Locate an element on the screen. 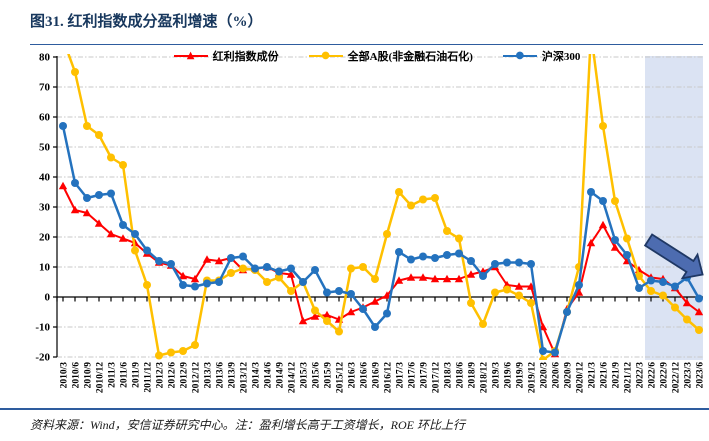 The image size is (709, 441). svg-text: 2011/9 is located at coordinates (137, 375).